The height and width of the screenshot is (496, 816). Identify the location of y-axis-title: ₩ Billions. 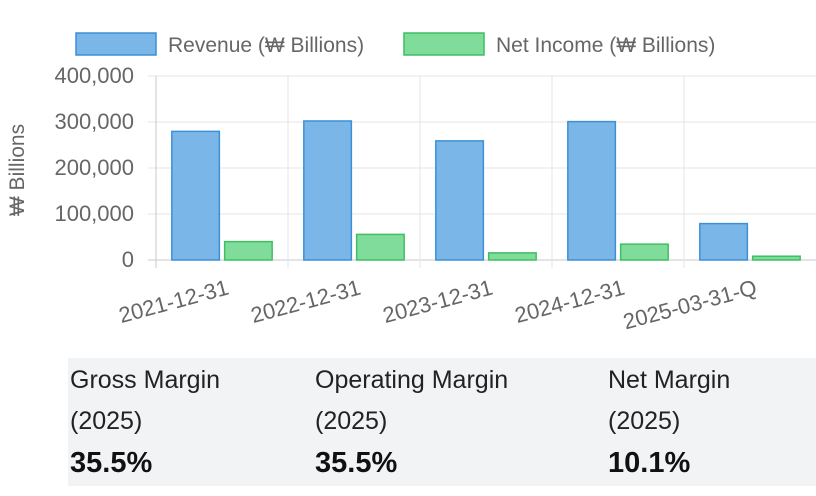
(17, 170).